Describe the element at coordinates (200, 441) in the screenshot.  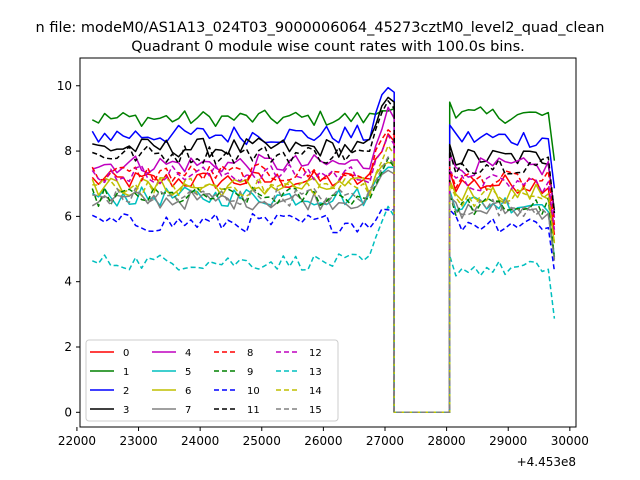
I see `x-tick-label: 24000` at that location.